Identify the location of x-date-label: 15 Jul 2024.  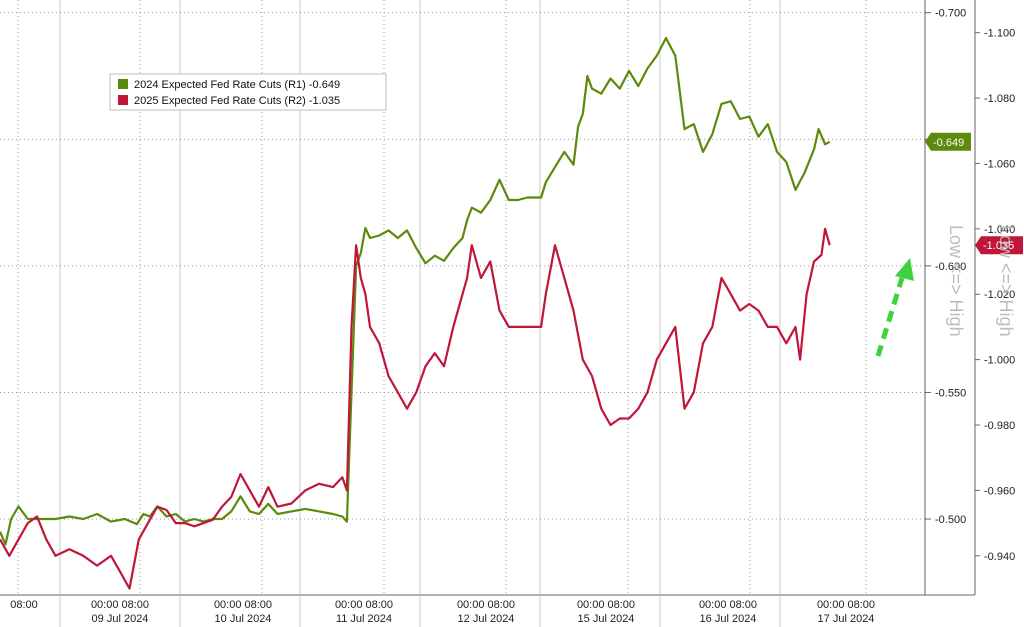
(606, 619).